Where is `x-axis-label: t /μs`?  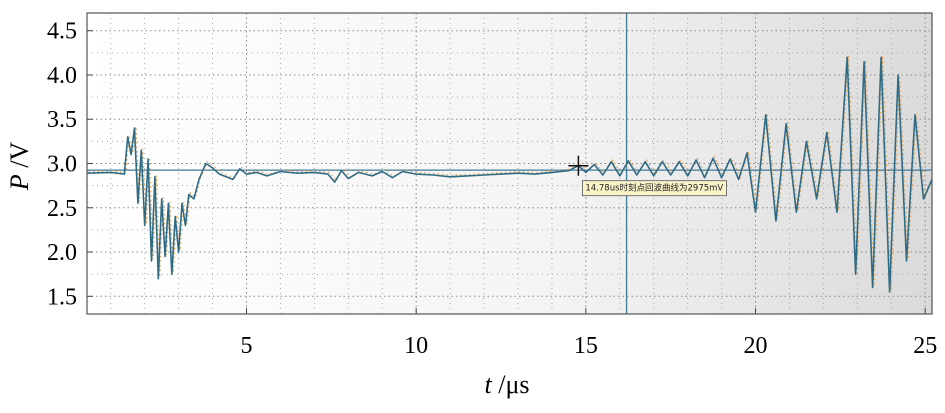
x-axis-label: t /μs is located at coordinates (506, 384).